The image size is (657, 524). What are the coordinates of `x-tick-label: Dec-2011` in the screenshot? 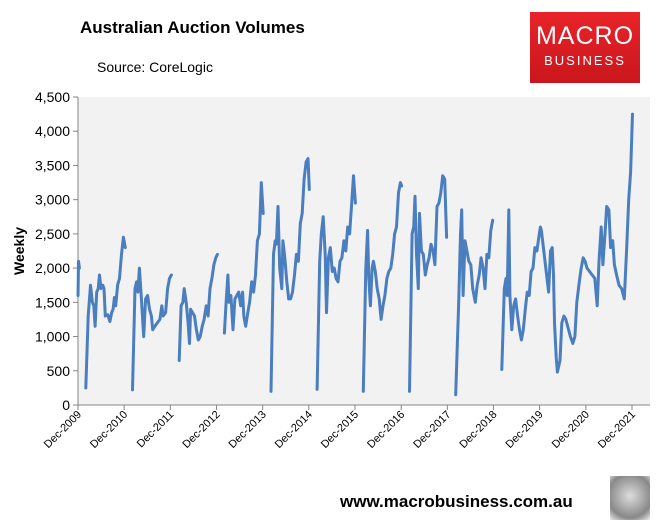 It's located at (156, 430).